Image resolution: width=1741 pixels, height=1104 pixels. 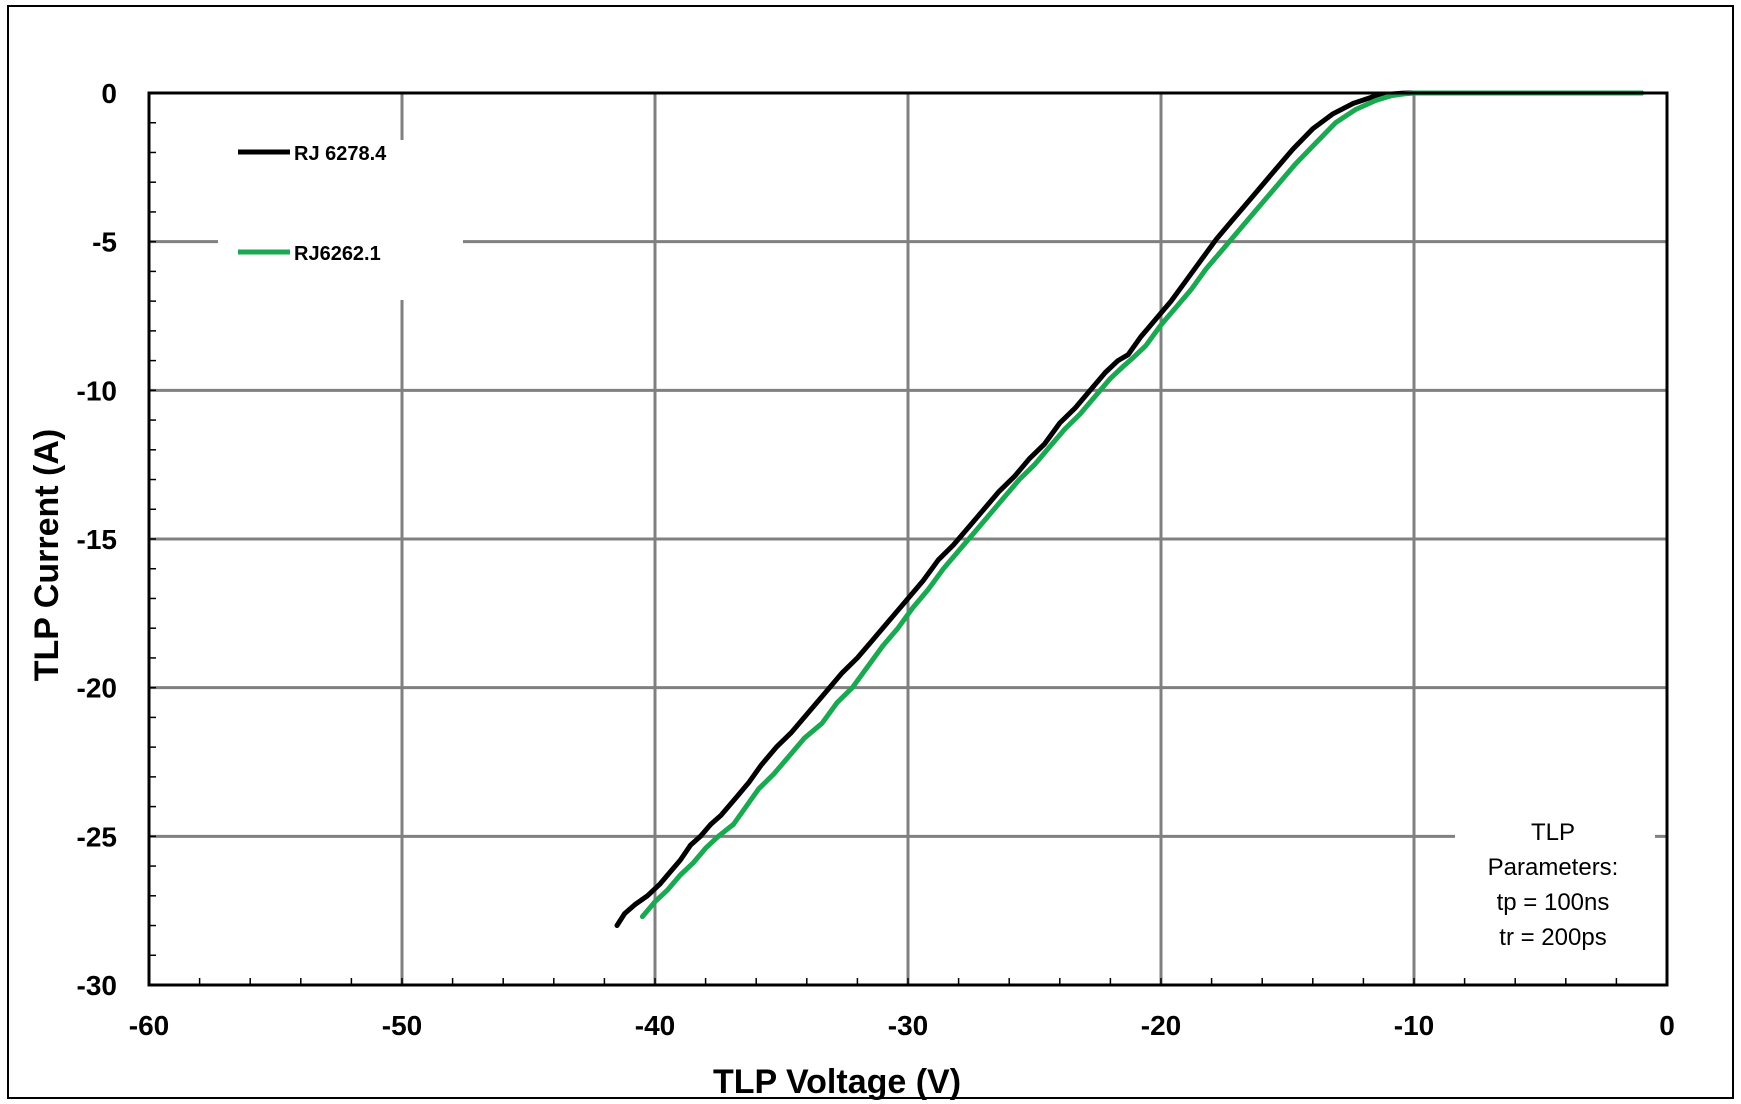 I want to click on legend-label-rj-6278-4: RJ 6278.4, so click(x=340, y=154).